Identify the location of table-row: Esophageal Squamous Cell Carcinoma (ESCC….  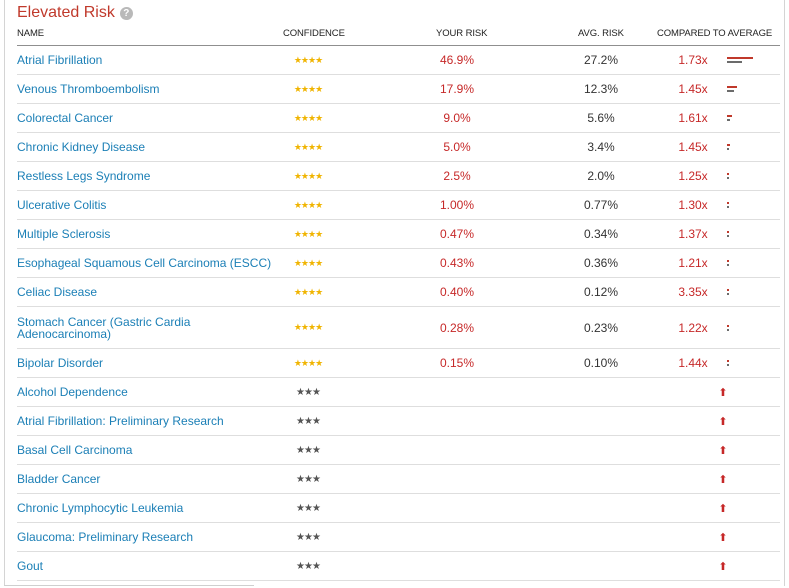
(398, 263).